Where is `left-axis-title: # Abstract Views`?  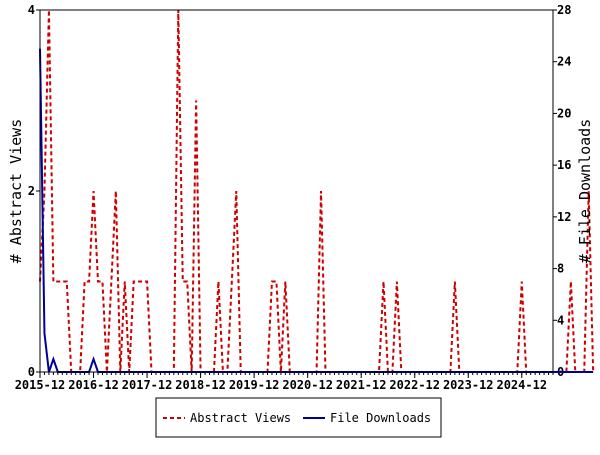 left-axis-title: # Abstract Views is located at coordinates (16, 191).